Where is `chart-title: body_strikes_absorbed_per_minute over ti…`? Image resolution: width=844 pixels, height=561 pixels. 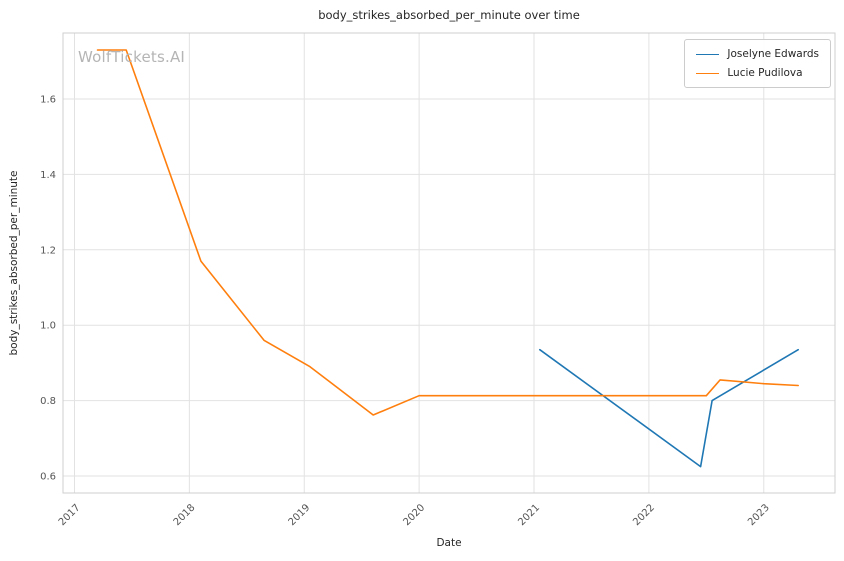
chart-title: body_strikes_absorbed_per_minute over ti… is located at coordinates (449, 15).